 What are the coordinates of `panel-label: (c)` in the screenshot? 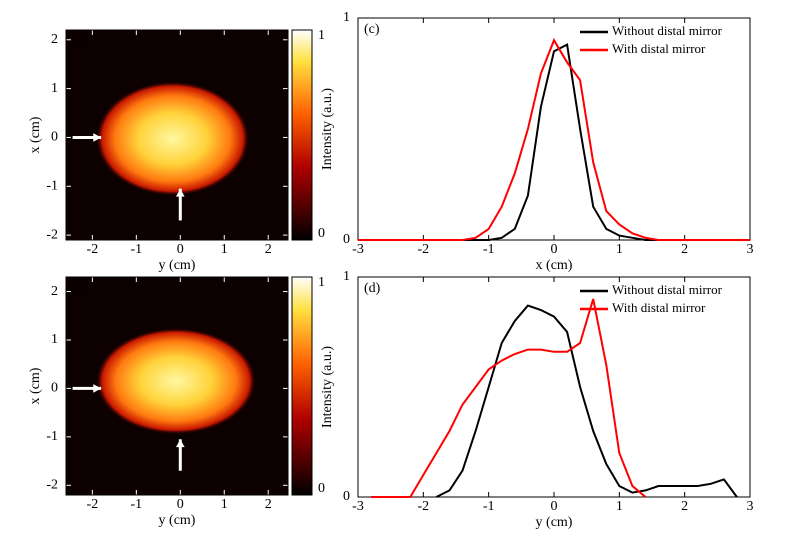 It's located at (372, 29).